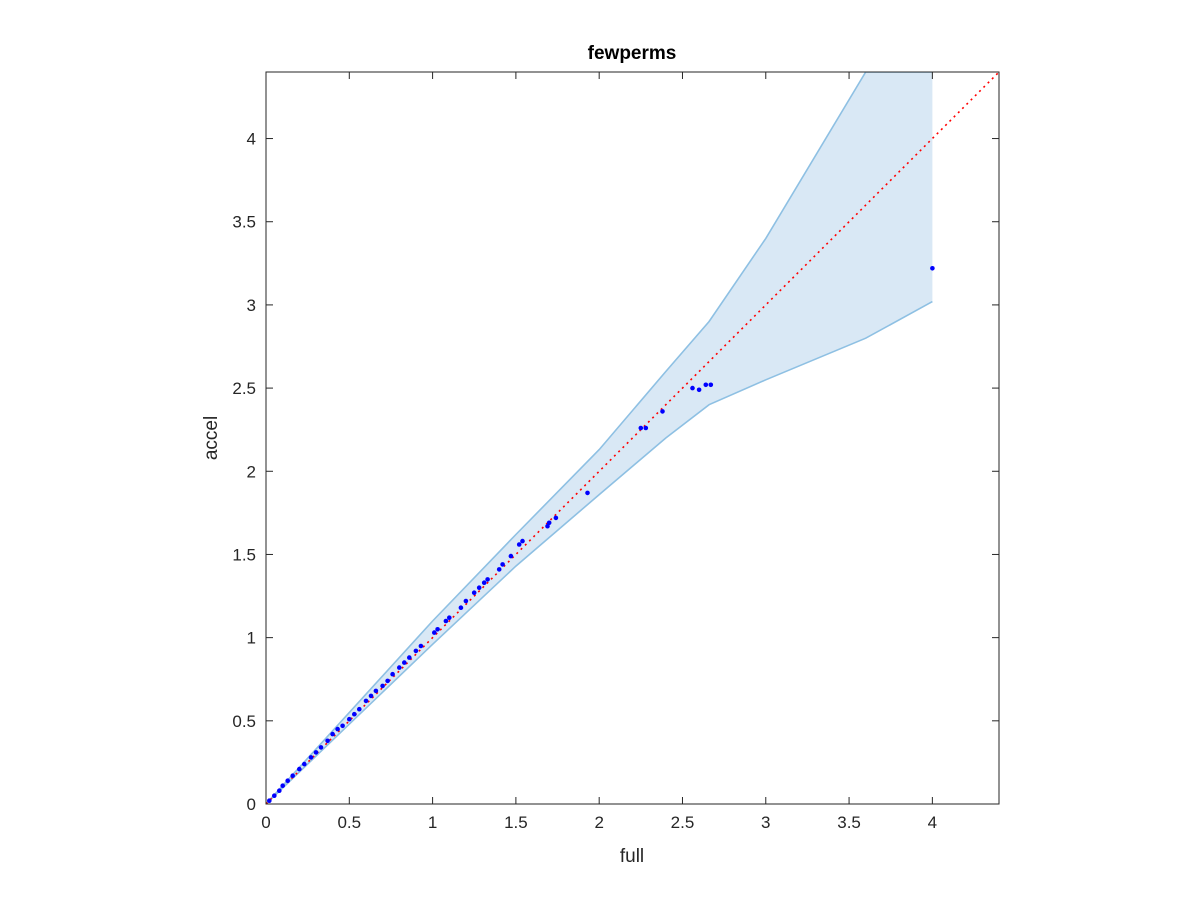 Image resolution: width=1200 pixels, height=900 pixels. What do you see at coordinates (349, 822) in the screenshot?
I see `x-tick-label: 0.5` at bounding box center [349, 822].